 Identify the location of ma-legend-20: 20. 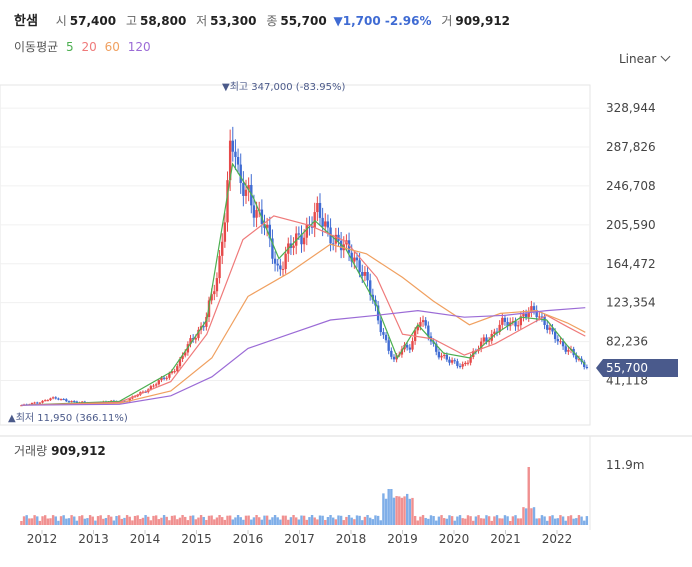
(89, 47).